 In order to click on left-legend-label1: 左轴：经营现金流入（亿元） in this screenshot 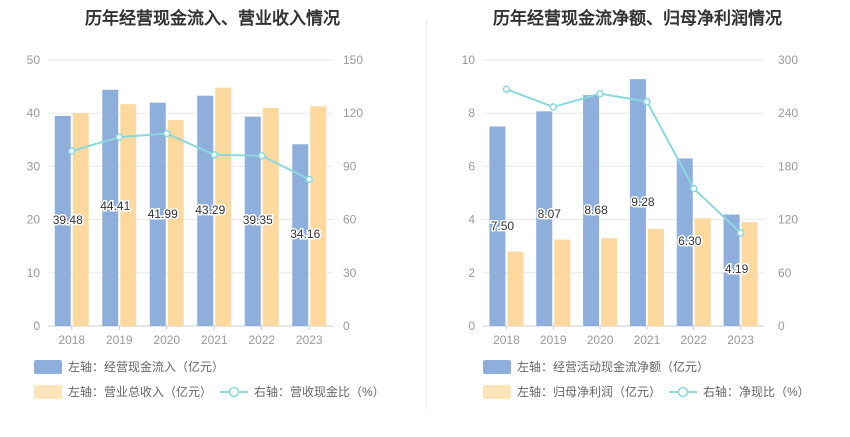, I will do `click(146, 367)`.